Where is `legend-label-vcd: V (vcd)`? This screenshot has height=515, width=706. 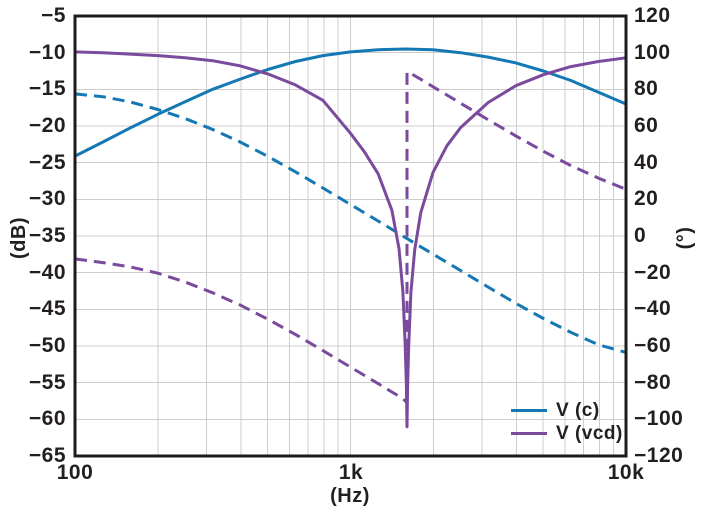
legend-label-vcd: V (vcd) is located at coordinates (589, 433).